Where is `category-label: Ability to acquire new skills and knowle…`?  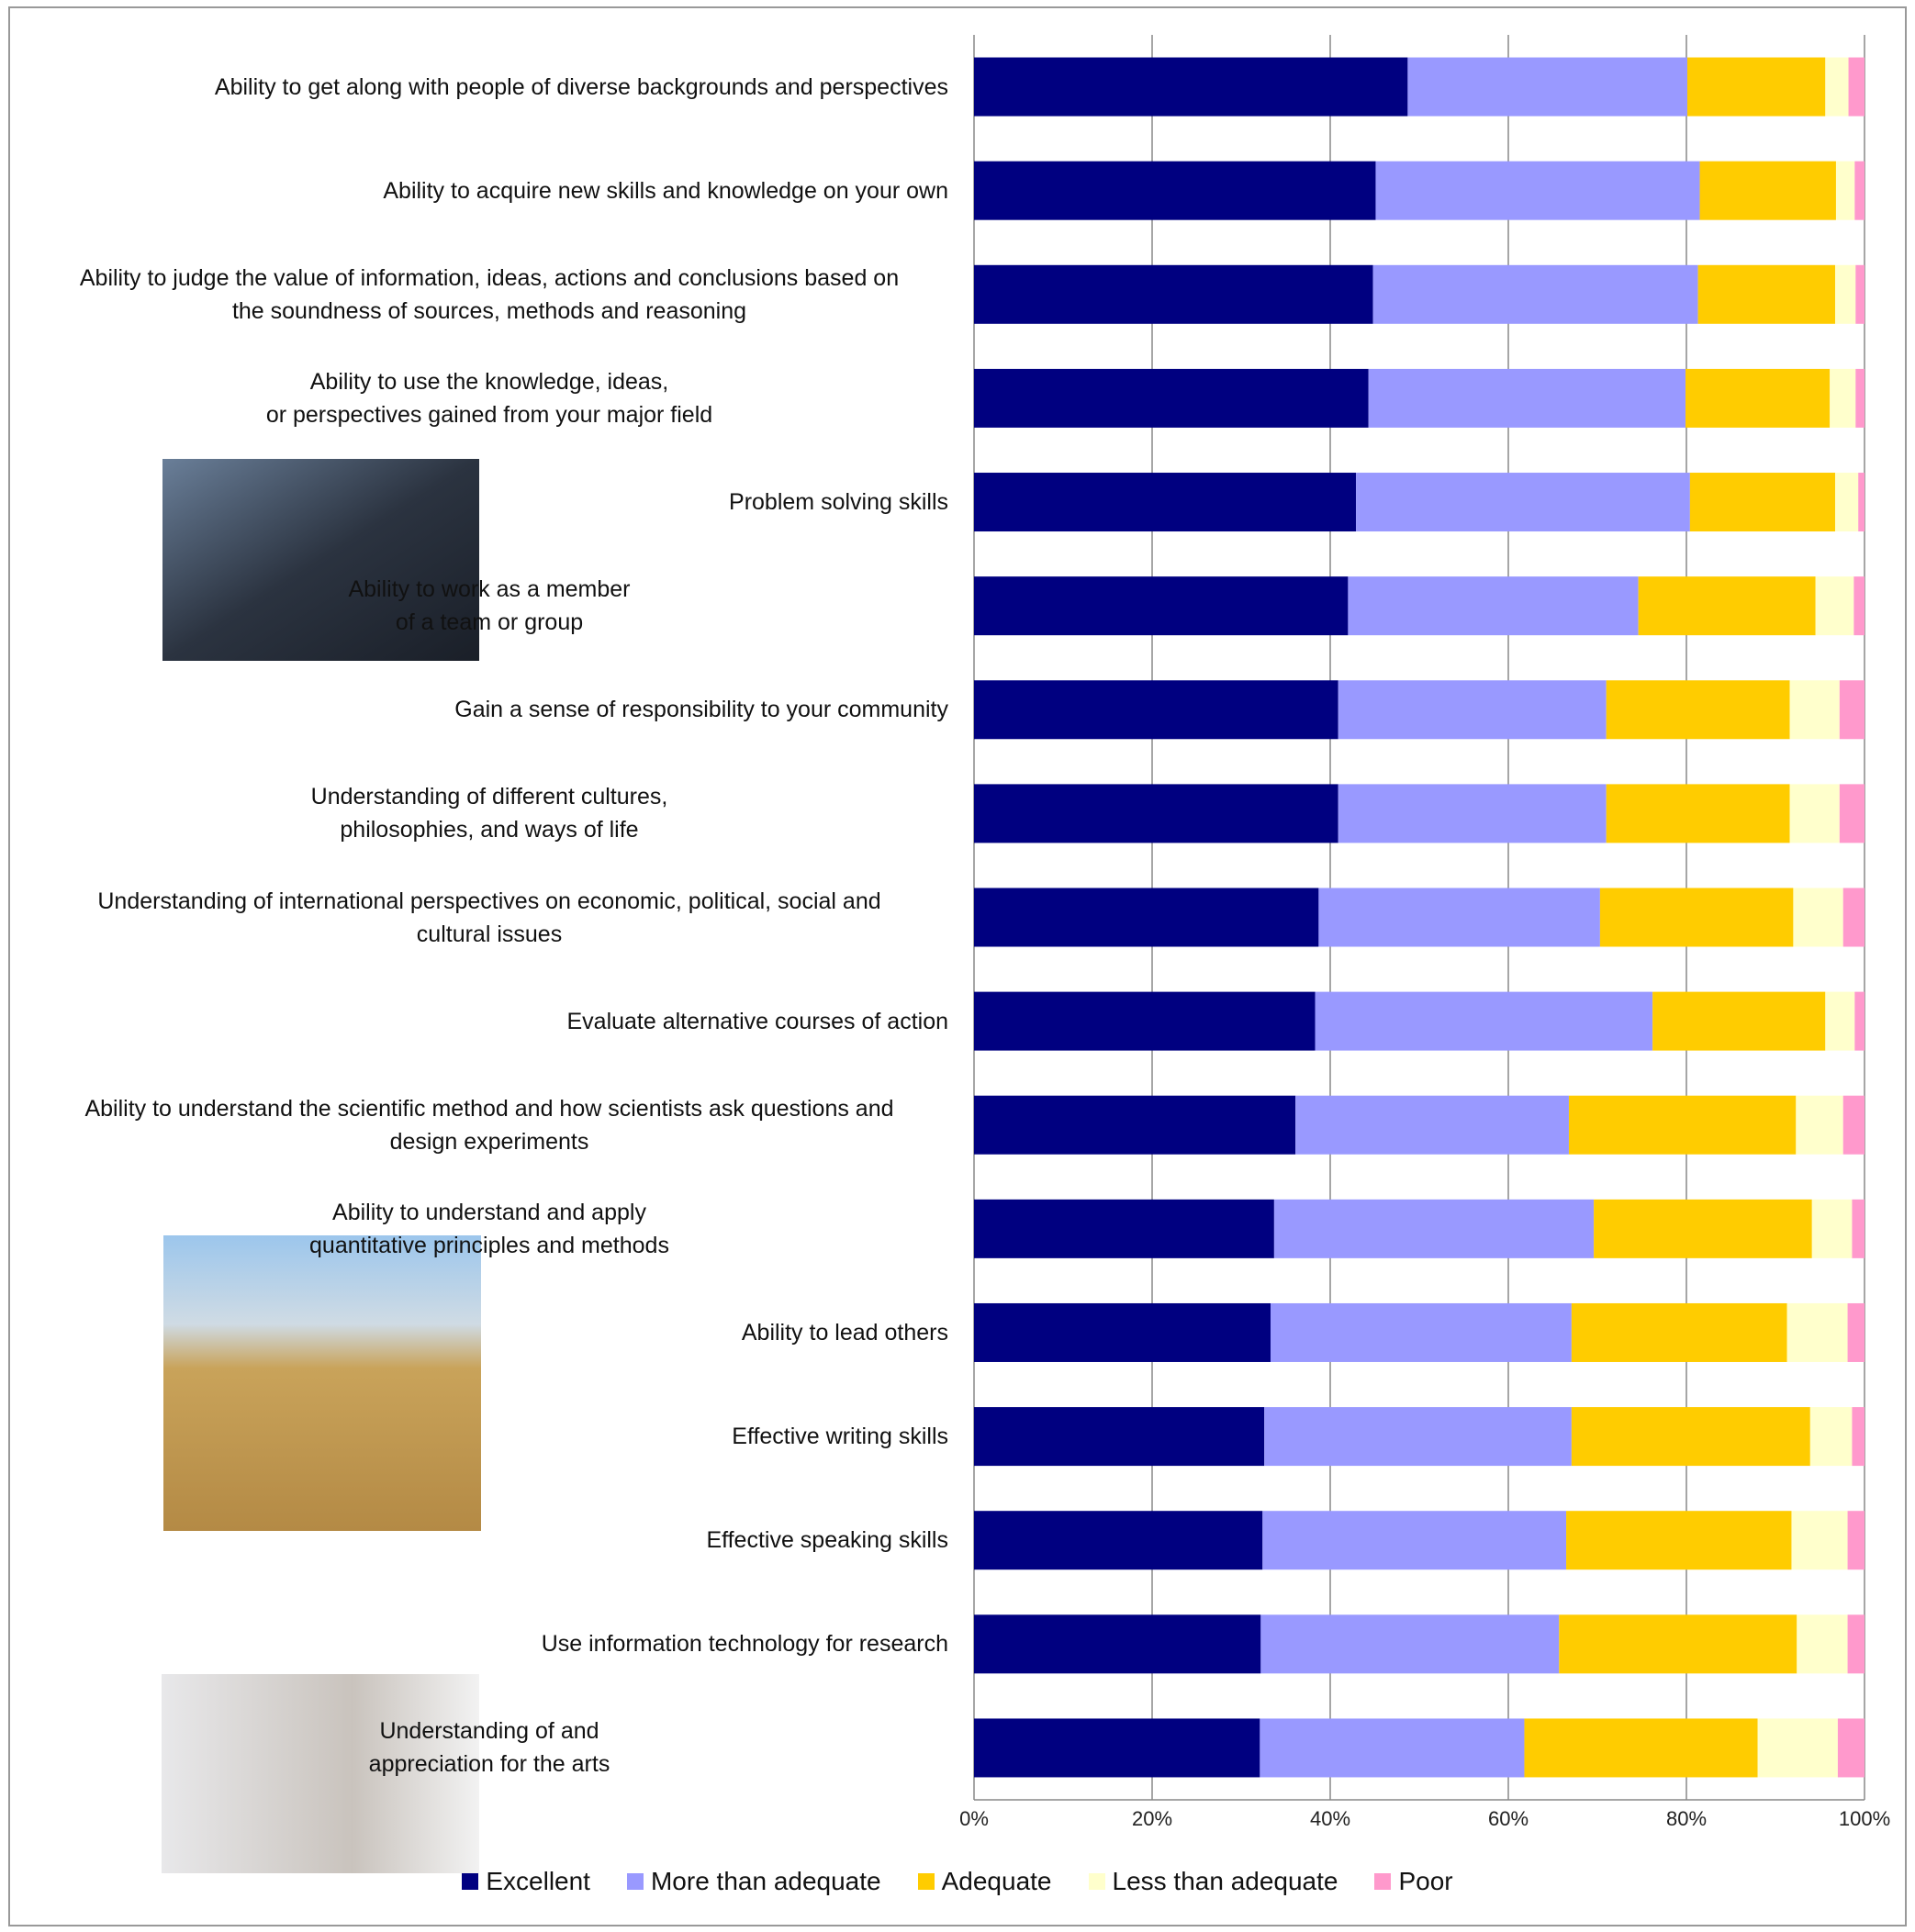 category-label: Ability to acquire new skills and knowle… is located at coordinates (665, 190).